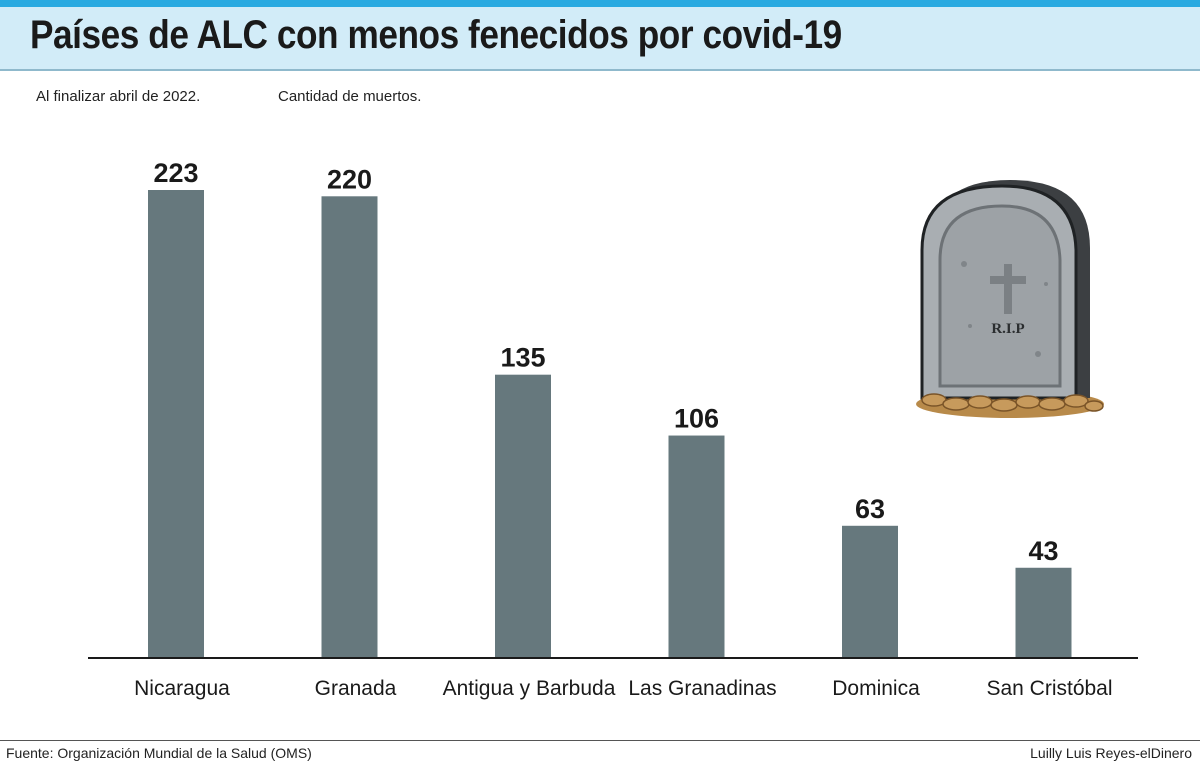 The image size is (1200, 783). Describe the element at coordinates (175, 173) in the screenshot. I see `bar-value-label: 223` at that location.